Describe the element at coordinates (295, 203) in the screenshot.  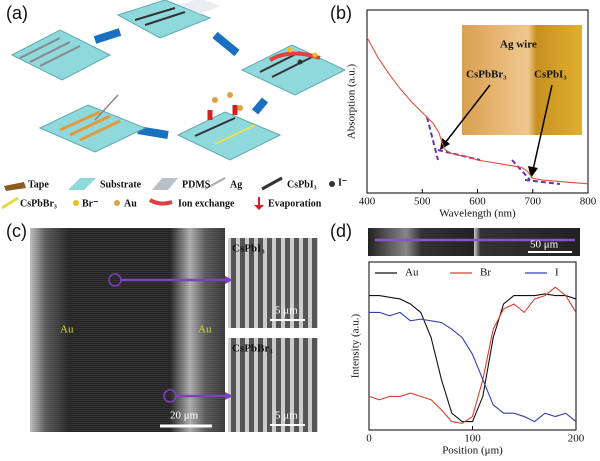
I see `legend-label: Evaporation` at that location.